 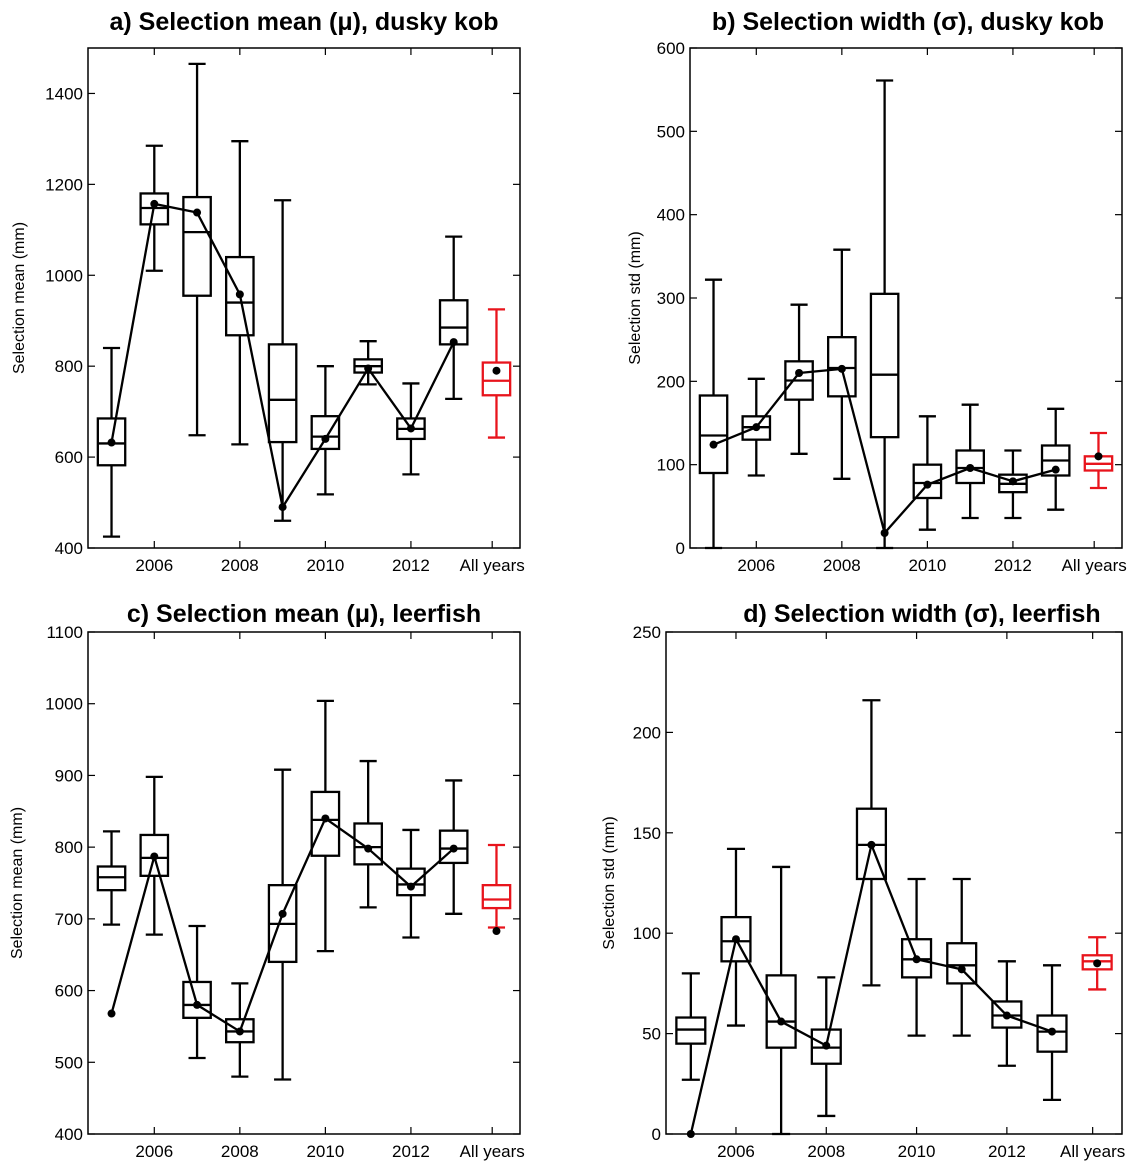 I want to click on panel-a-point-2007, so click(x=197, y=212).